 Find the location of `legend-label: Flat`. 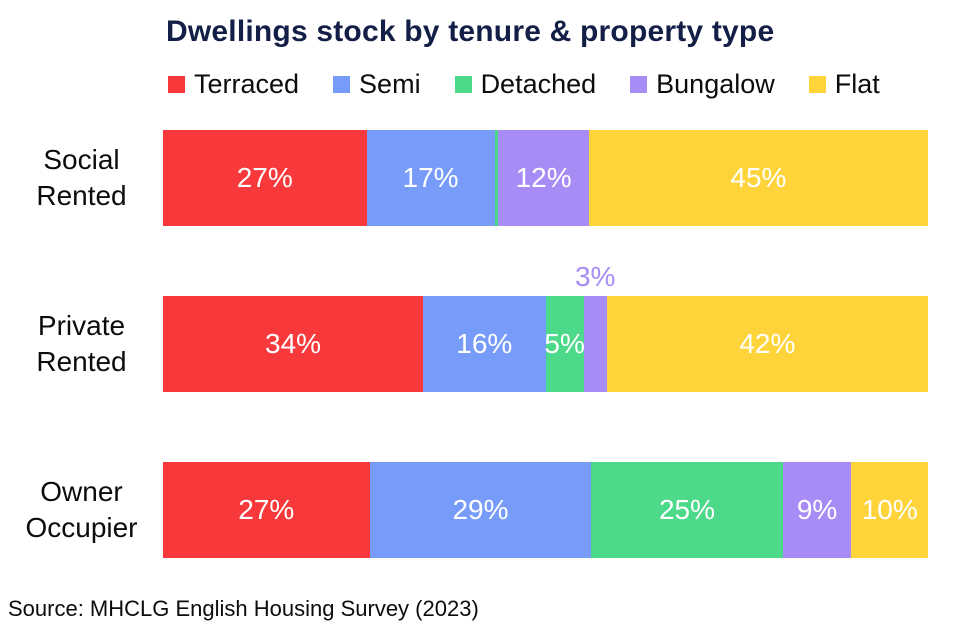

legend-label: Flat is located at coordinates (857, 83).